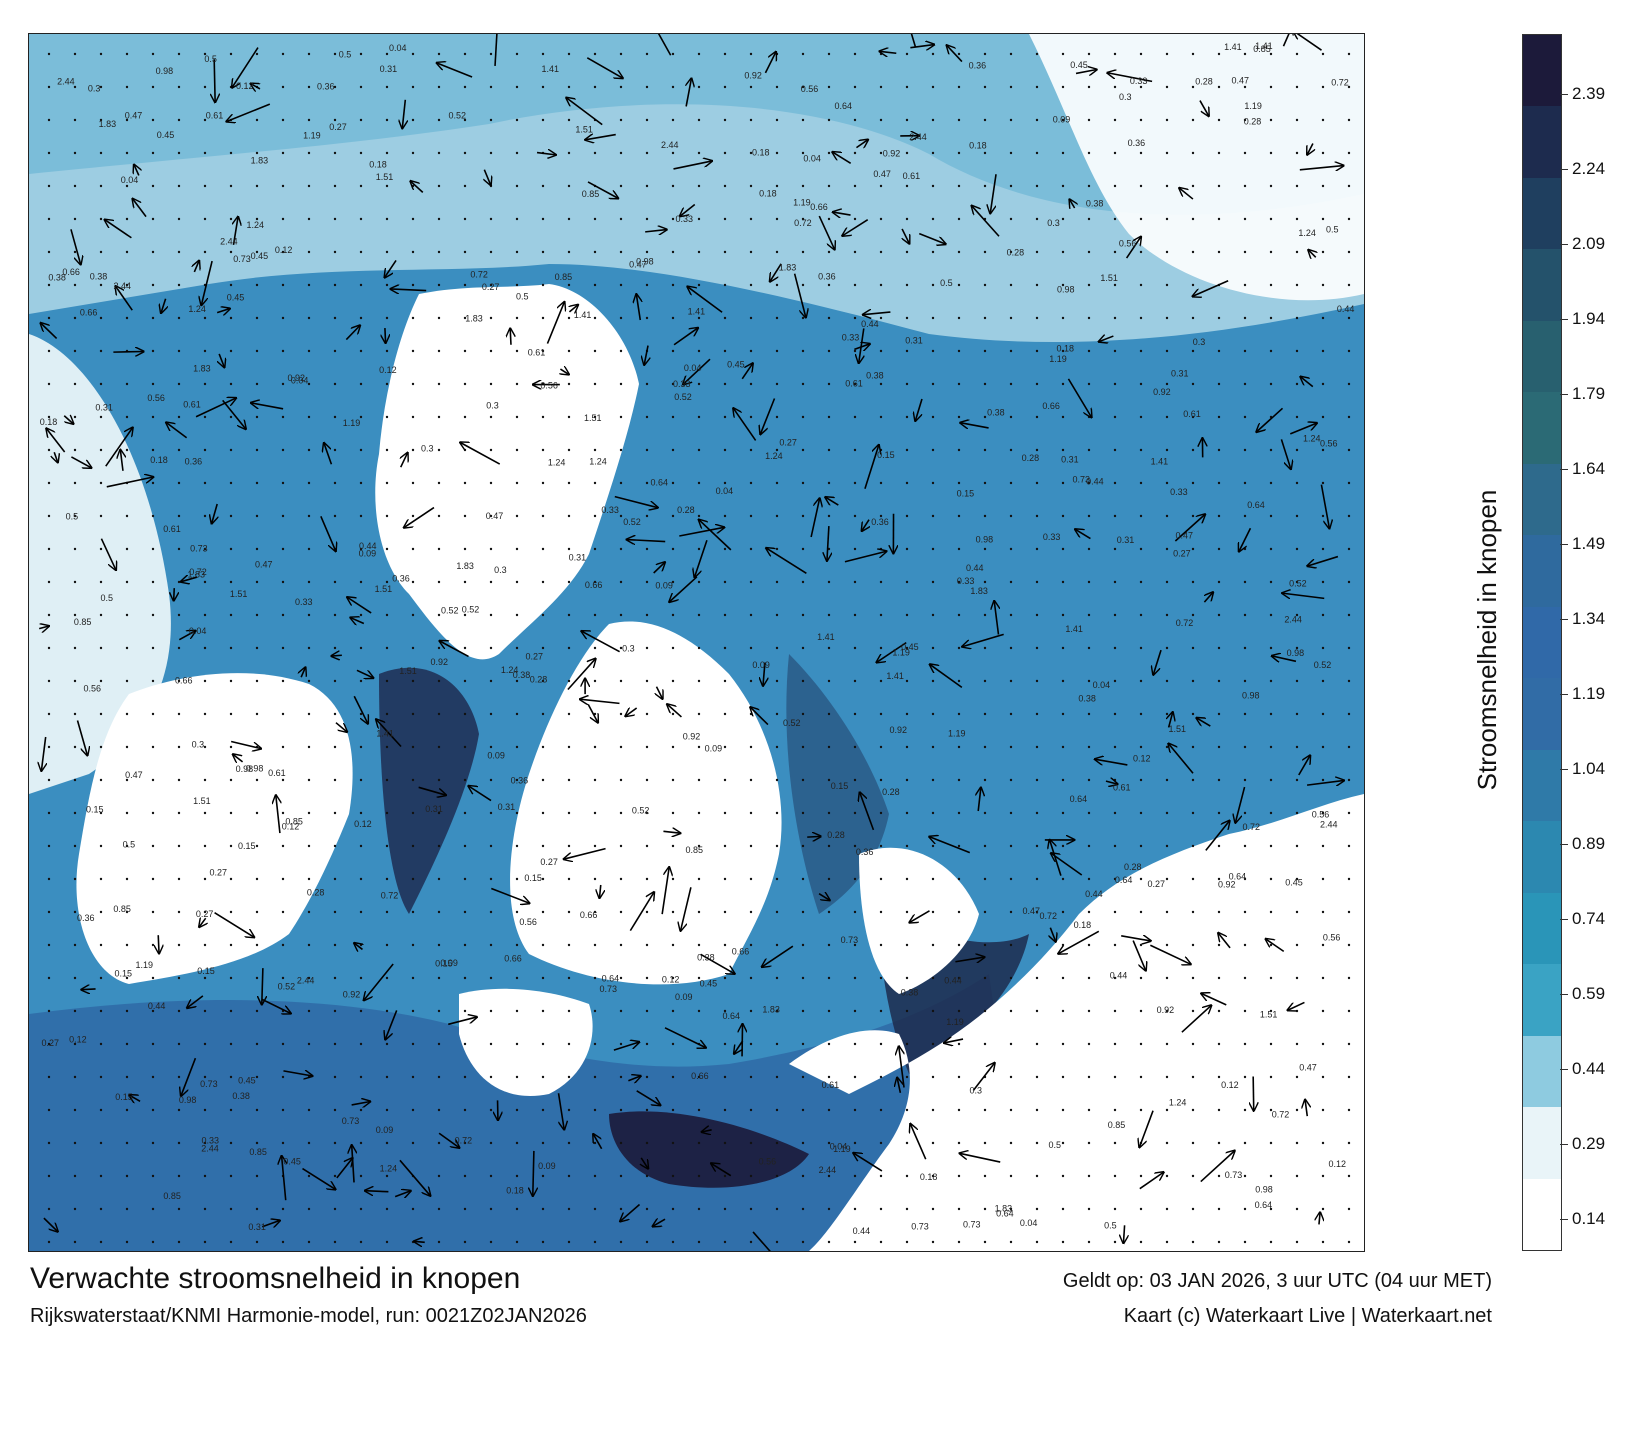  Describe the element at coordinates (1321, 814) in the screenshot. I see `speed-label: 0.56` at that location.